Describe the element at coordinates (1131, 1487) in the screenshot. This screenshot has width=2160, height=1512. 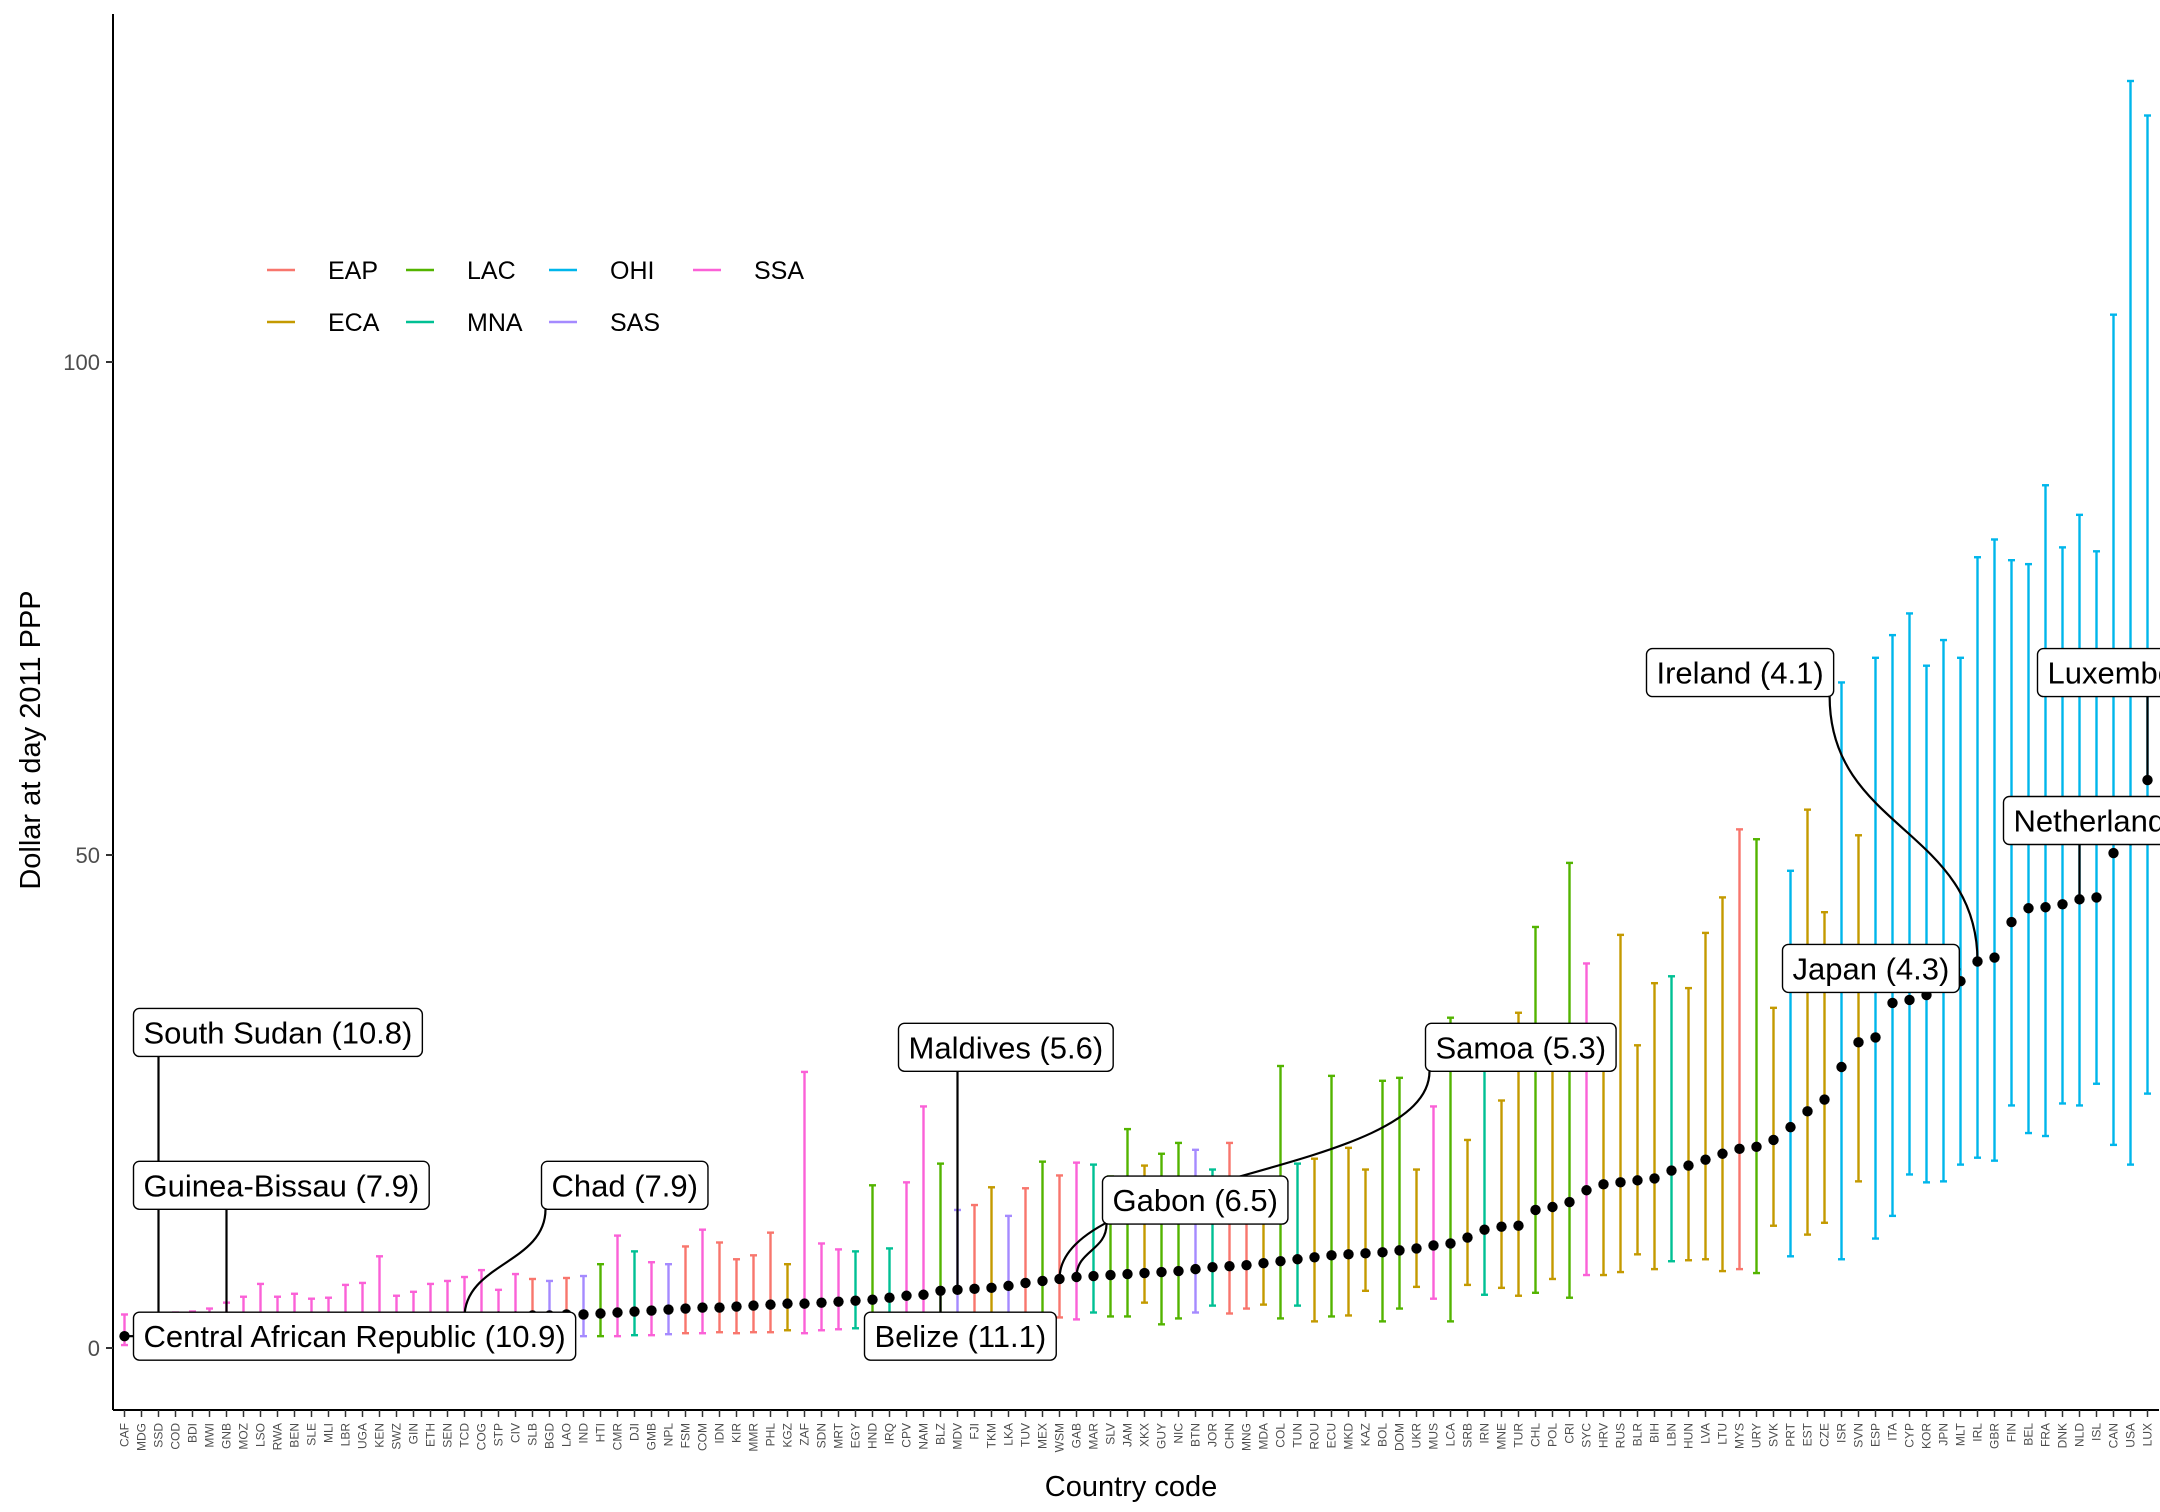
I see `x-axis-title: Country code` at that location.